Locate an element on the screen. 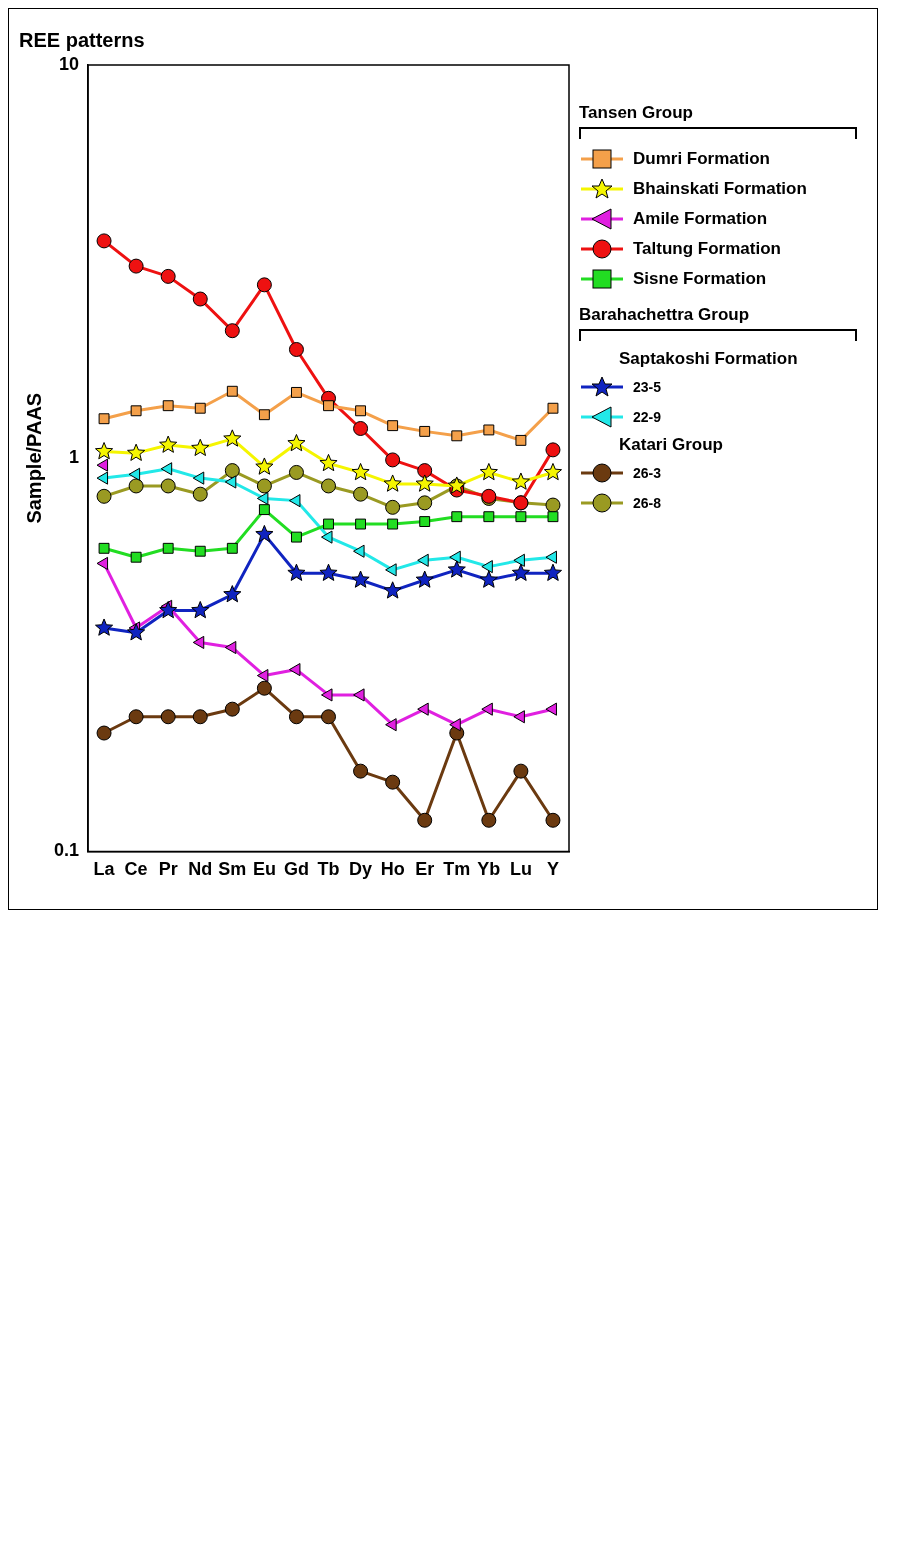 Image resolution: width=910 pixels, height=1566 pixels. legend-label: 23-5 is located at coordinates (647, 387).